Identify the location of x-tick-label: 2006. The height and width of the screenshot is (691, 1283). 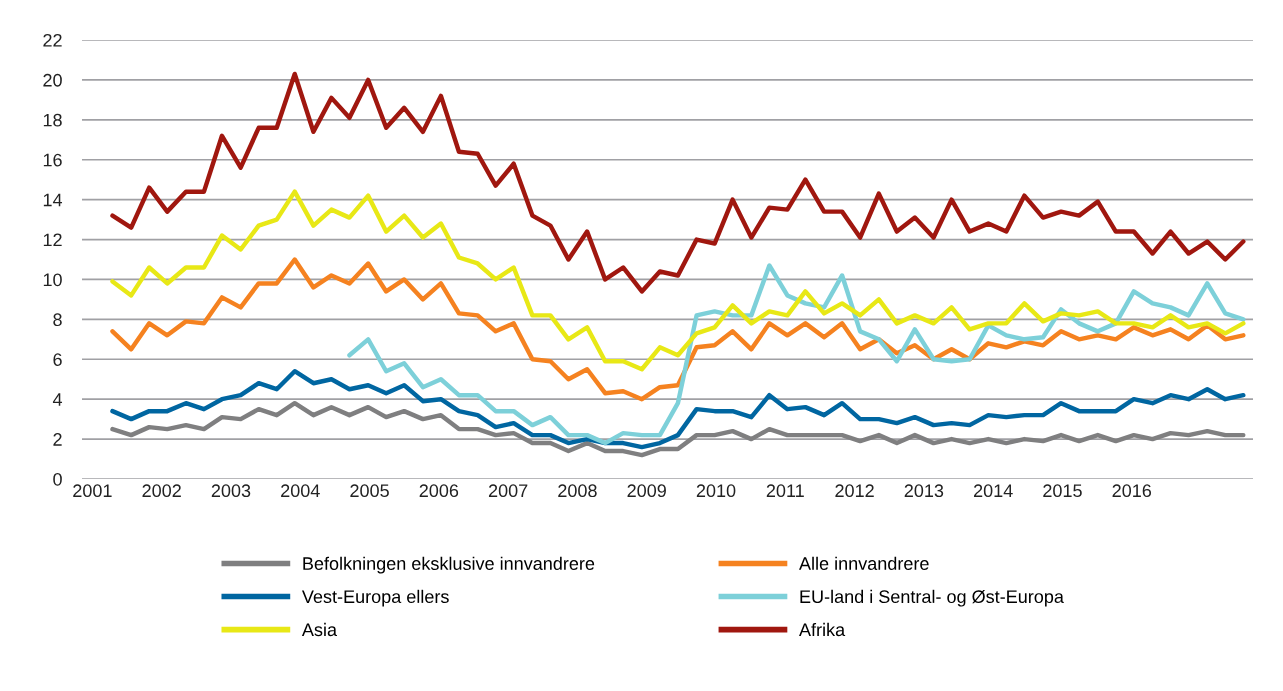
(439, 491).